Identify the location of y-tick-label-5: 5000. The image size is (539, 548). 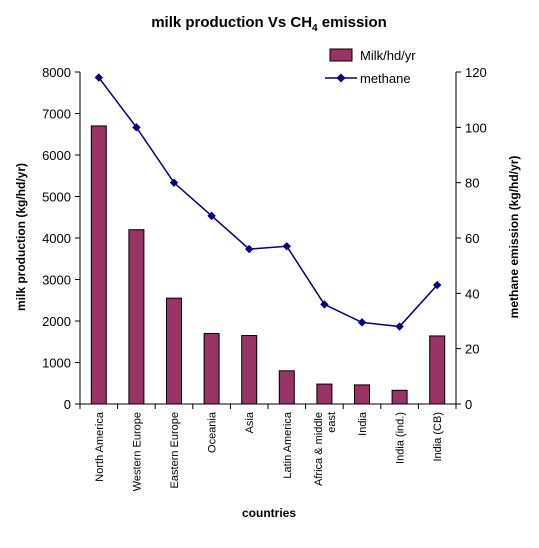
(56, 197).